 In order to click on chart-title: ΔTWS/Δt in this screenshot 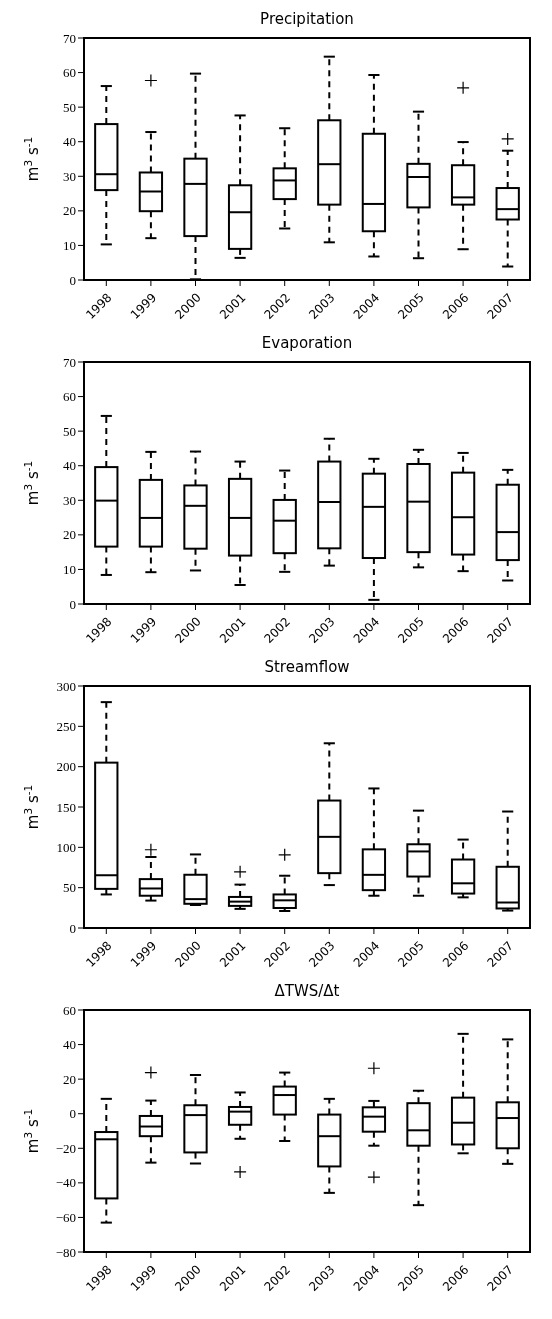, I will do `click(307, 991)`.